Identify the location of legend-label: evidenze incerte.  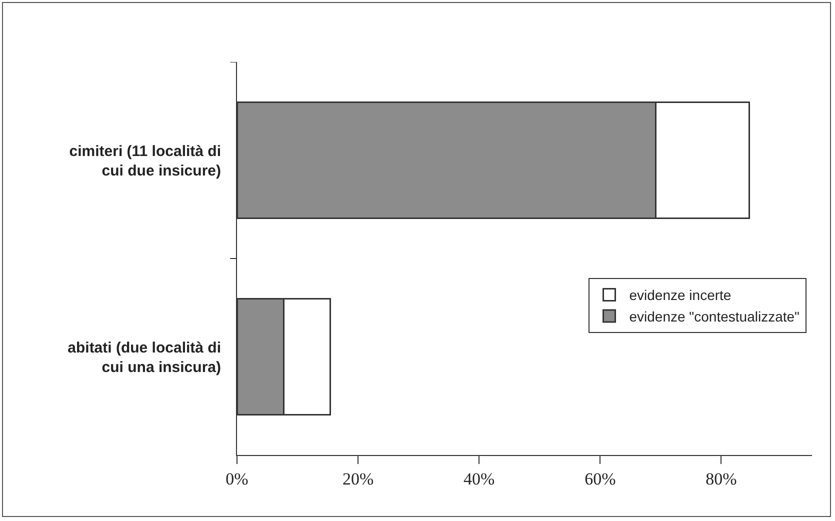
(680, 295).